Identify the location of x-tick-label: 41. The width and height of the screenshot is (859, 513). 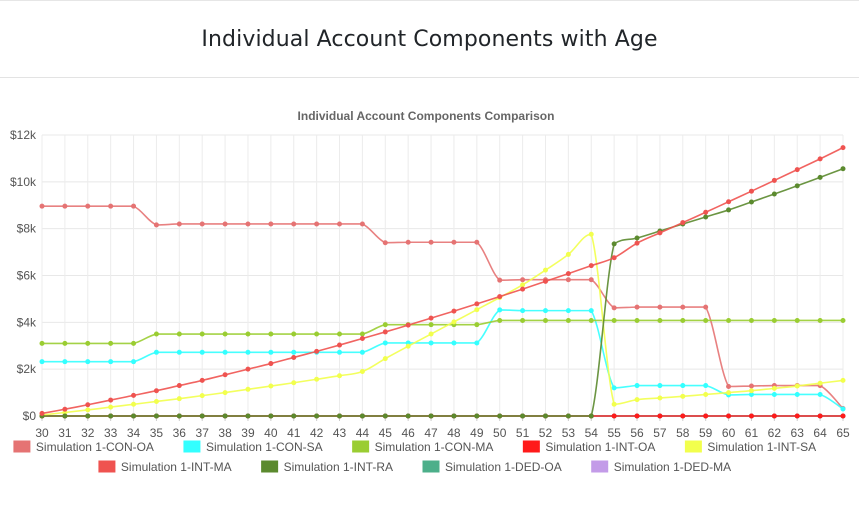
(294, 433).